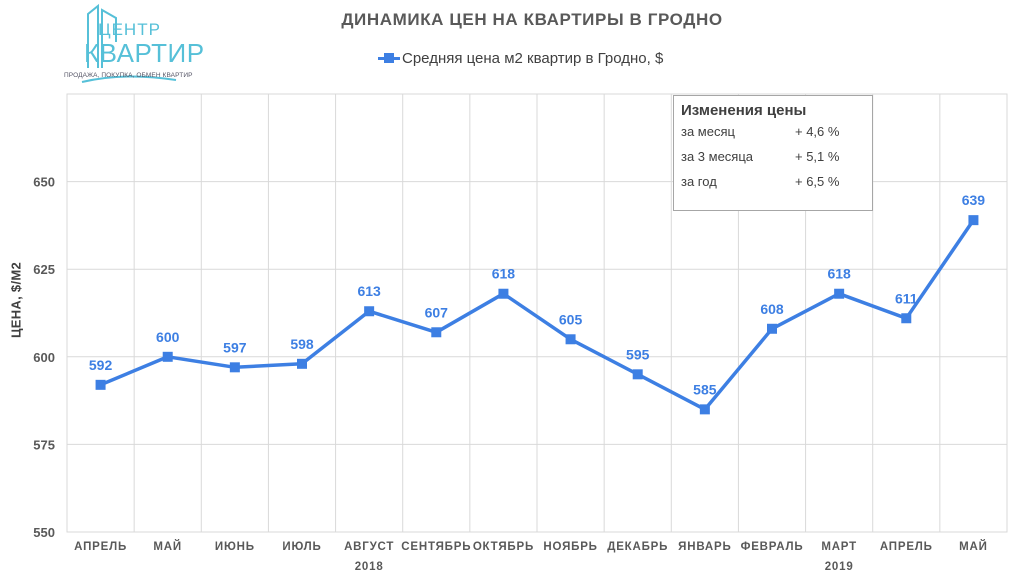 The image size is (1024, 576). I want to click on price-change-row-month: за месяц + 4,6 %, so click(776, 136).